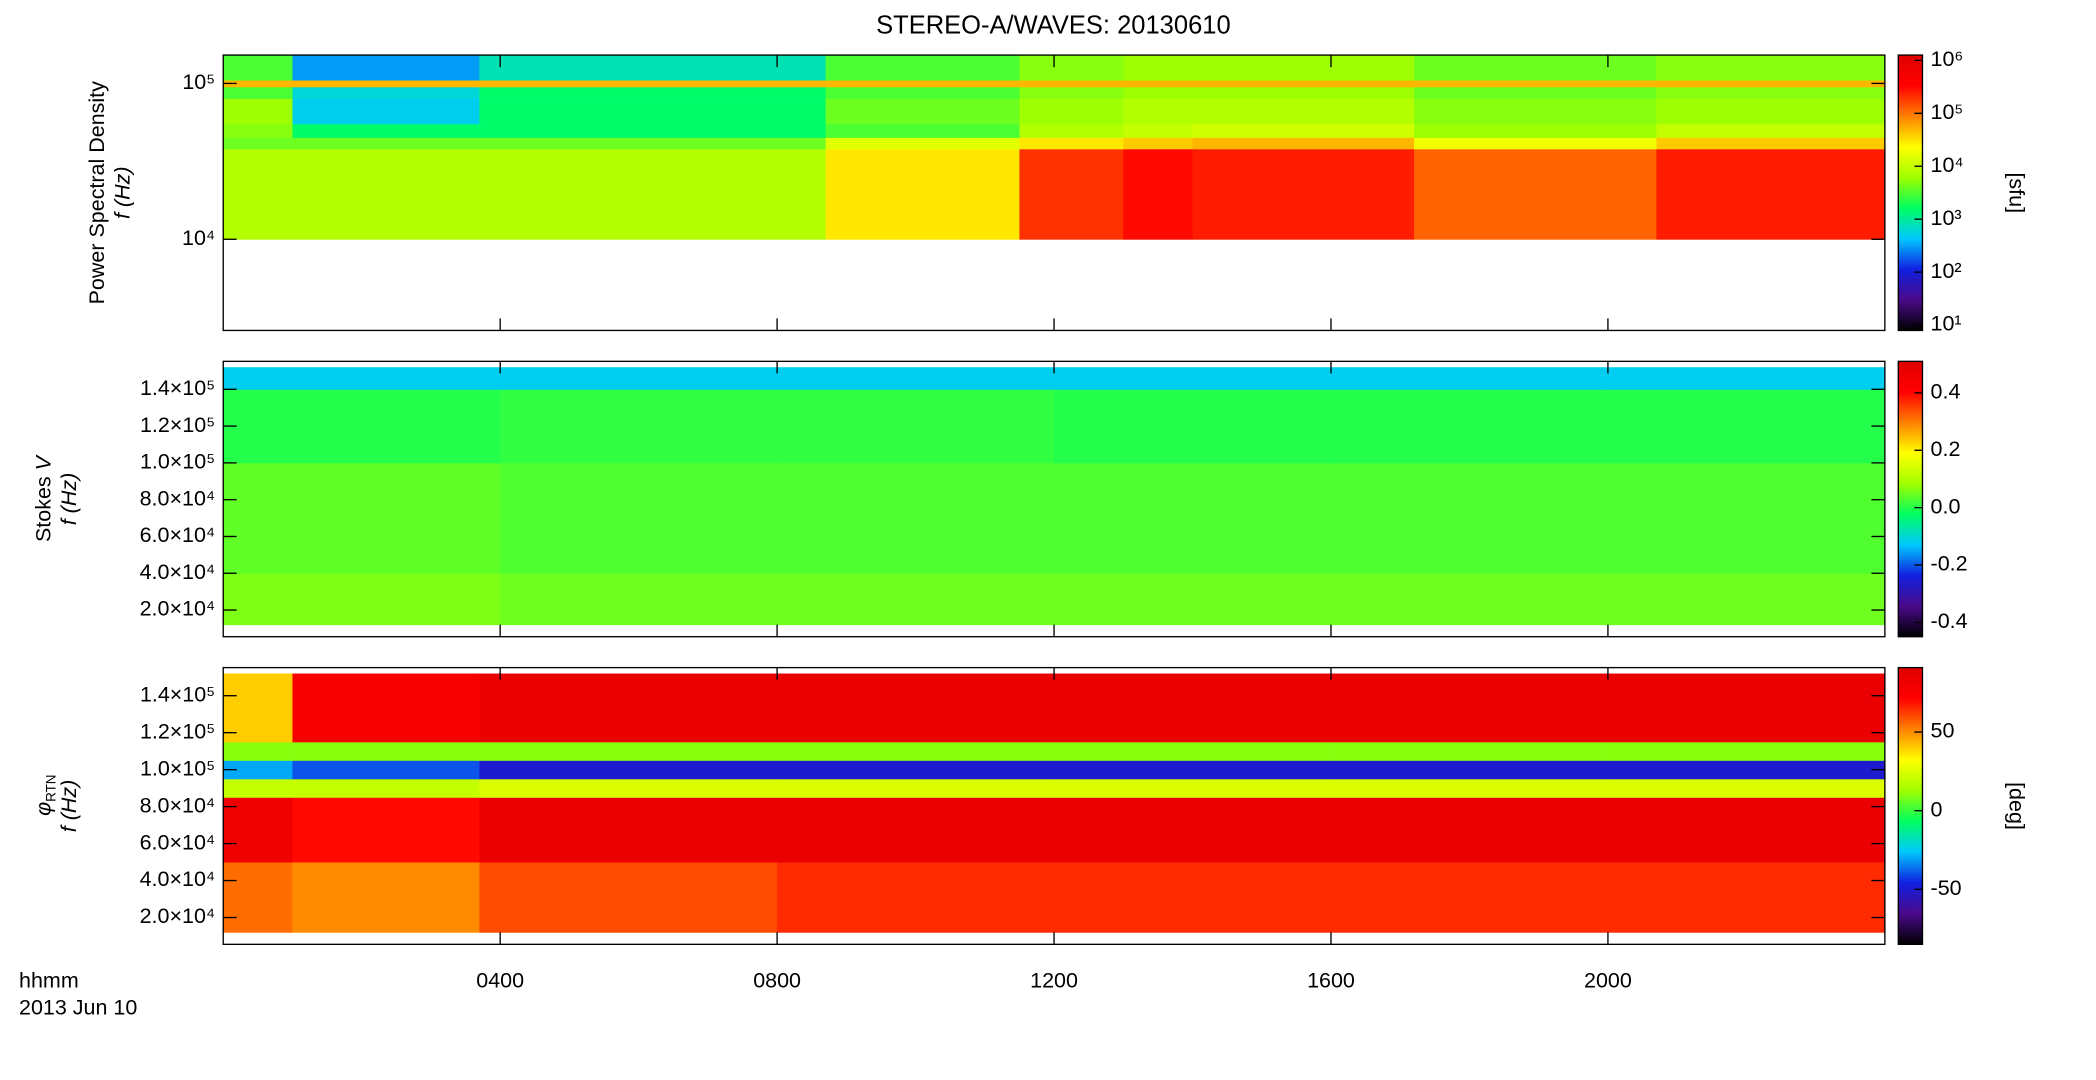  Describe the element at coordinates (43, 809) in the screenshot. I see `y-label-symbol: φ` at that location.